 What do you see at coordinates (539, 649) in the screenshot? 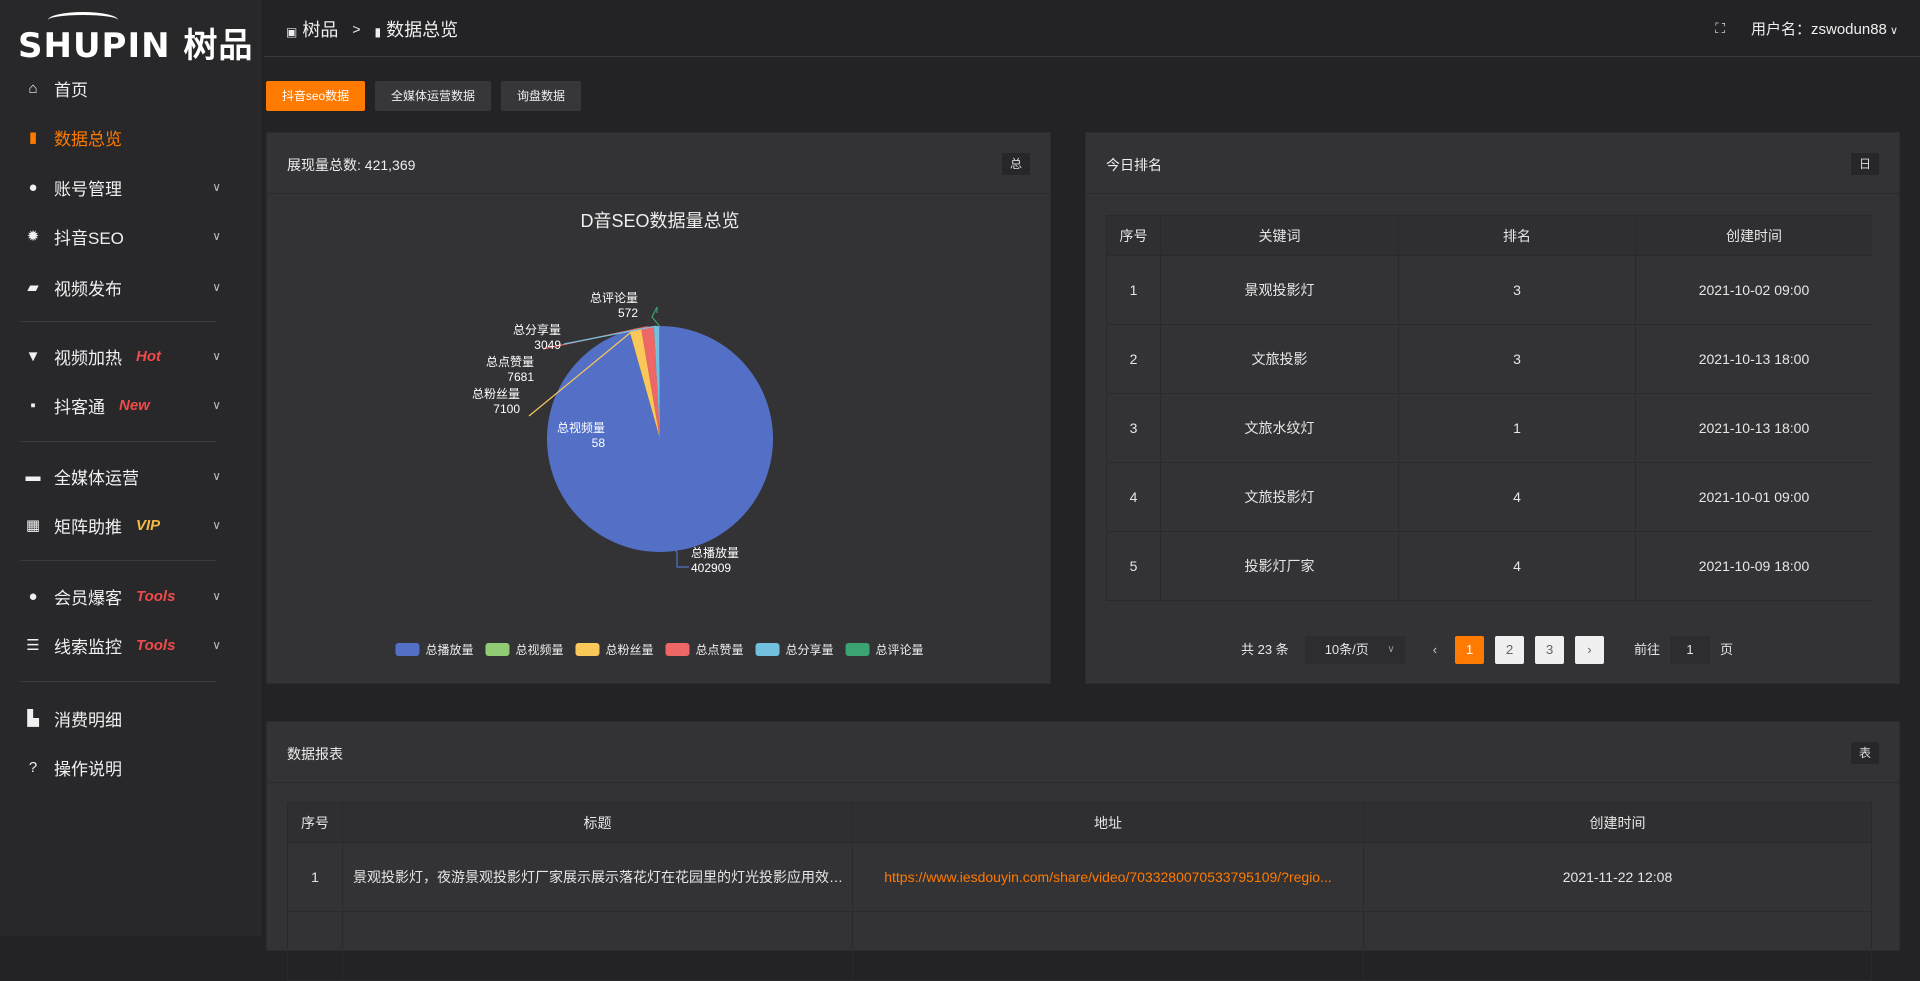
I see `legend-label: 总视频量` at bounding box center [539, 649].